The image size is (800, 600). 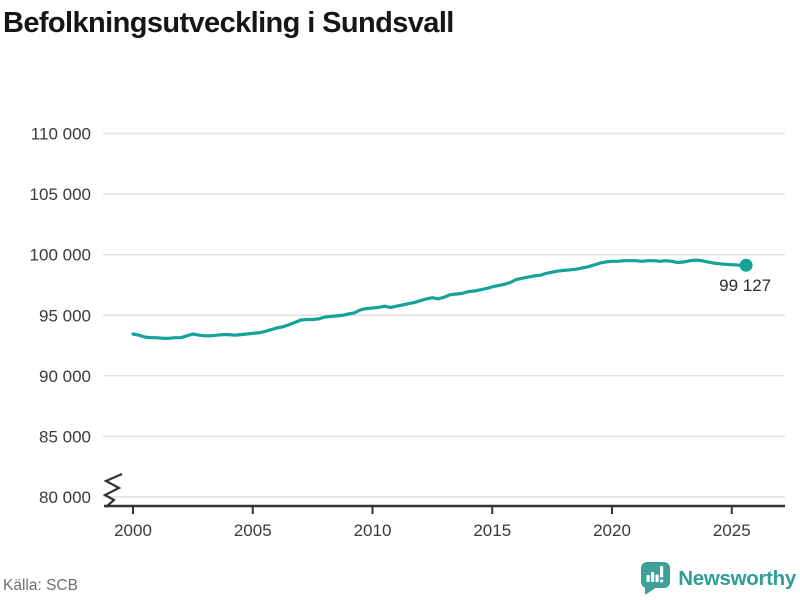 I want to click on logo-exclamation-dot, so click(x=662, y=581).